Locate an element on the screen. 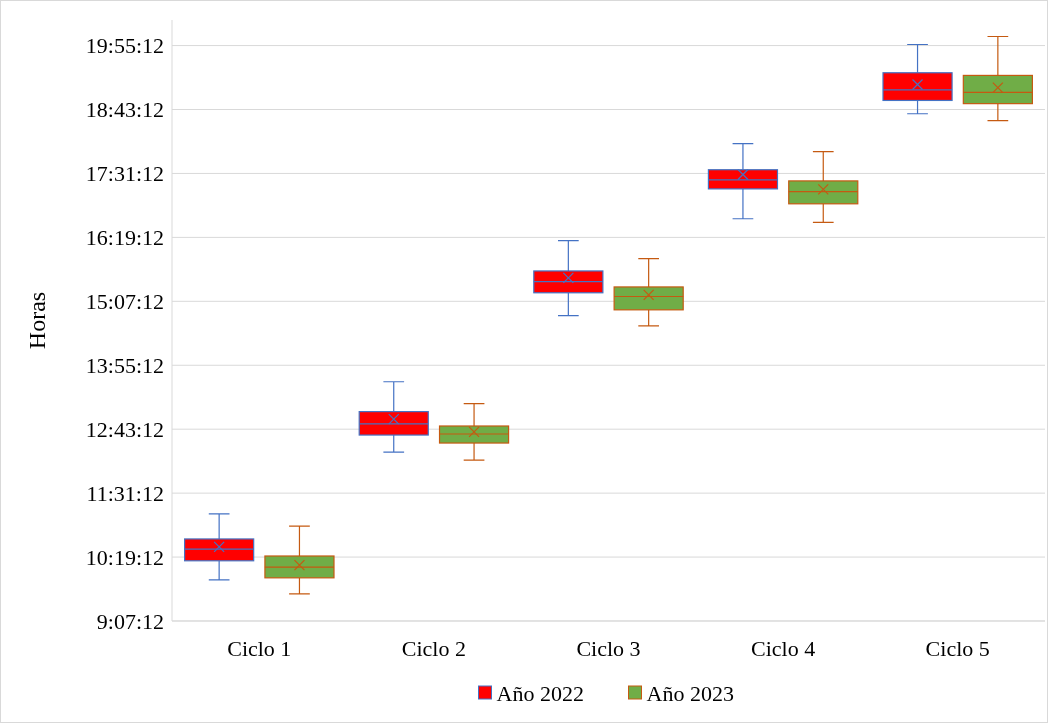  x-tick-label: Ciclo 3 is located at coordinates (608, 648).